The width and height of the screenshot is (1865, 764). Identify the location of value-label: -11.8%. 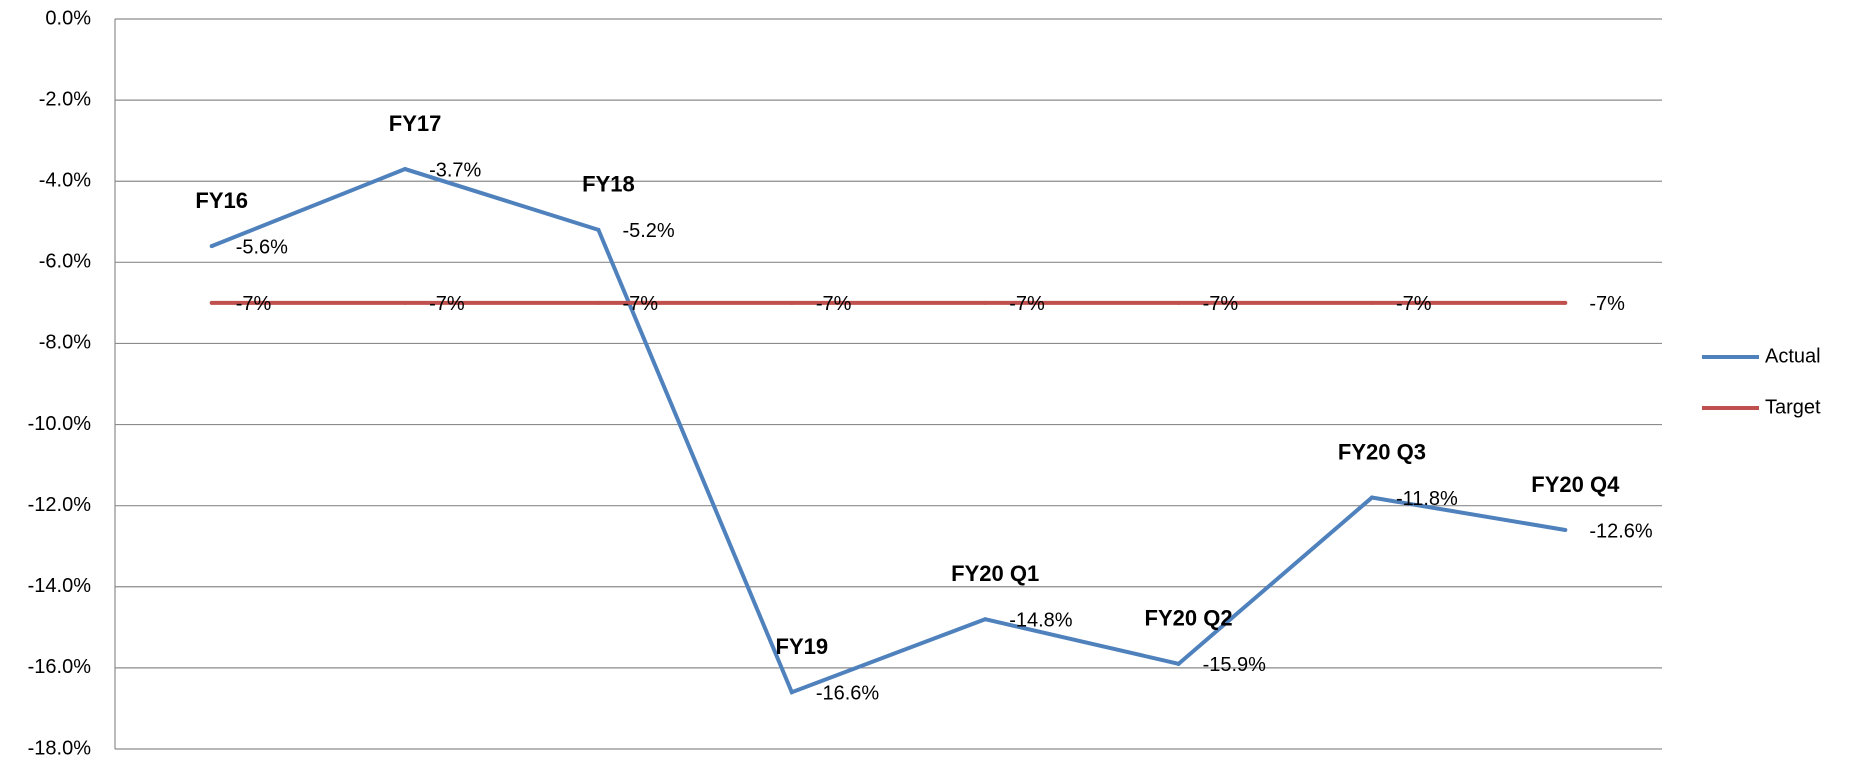
(1427, 499).